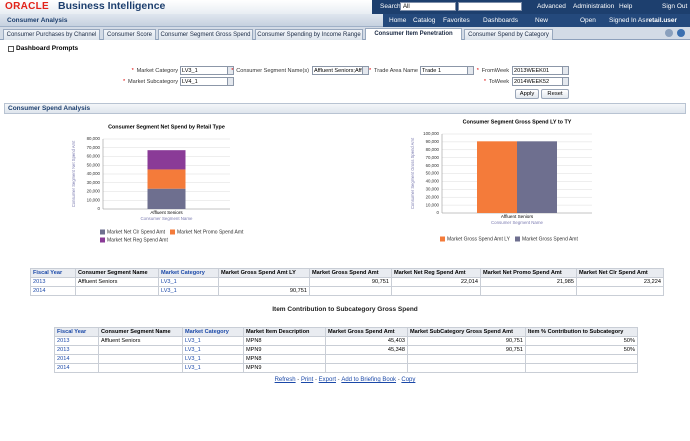 The width and height of the screenshot is (690, 441). What do you see at coordinates (433, 165) in the screenshot?
I see `y-tick-label: 60,000` at bounding box center [433, 165].